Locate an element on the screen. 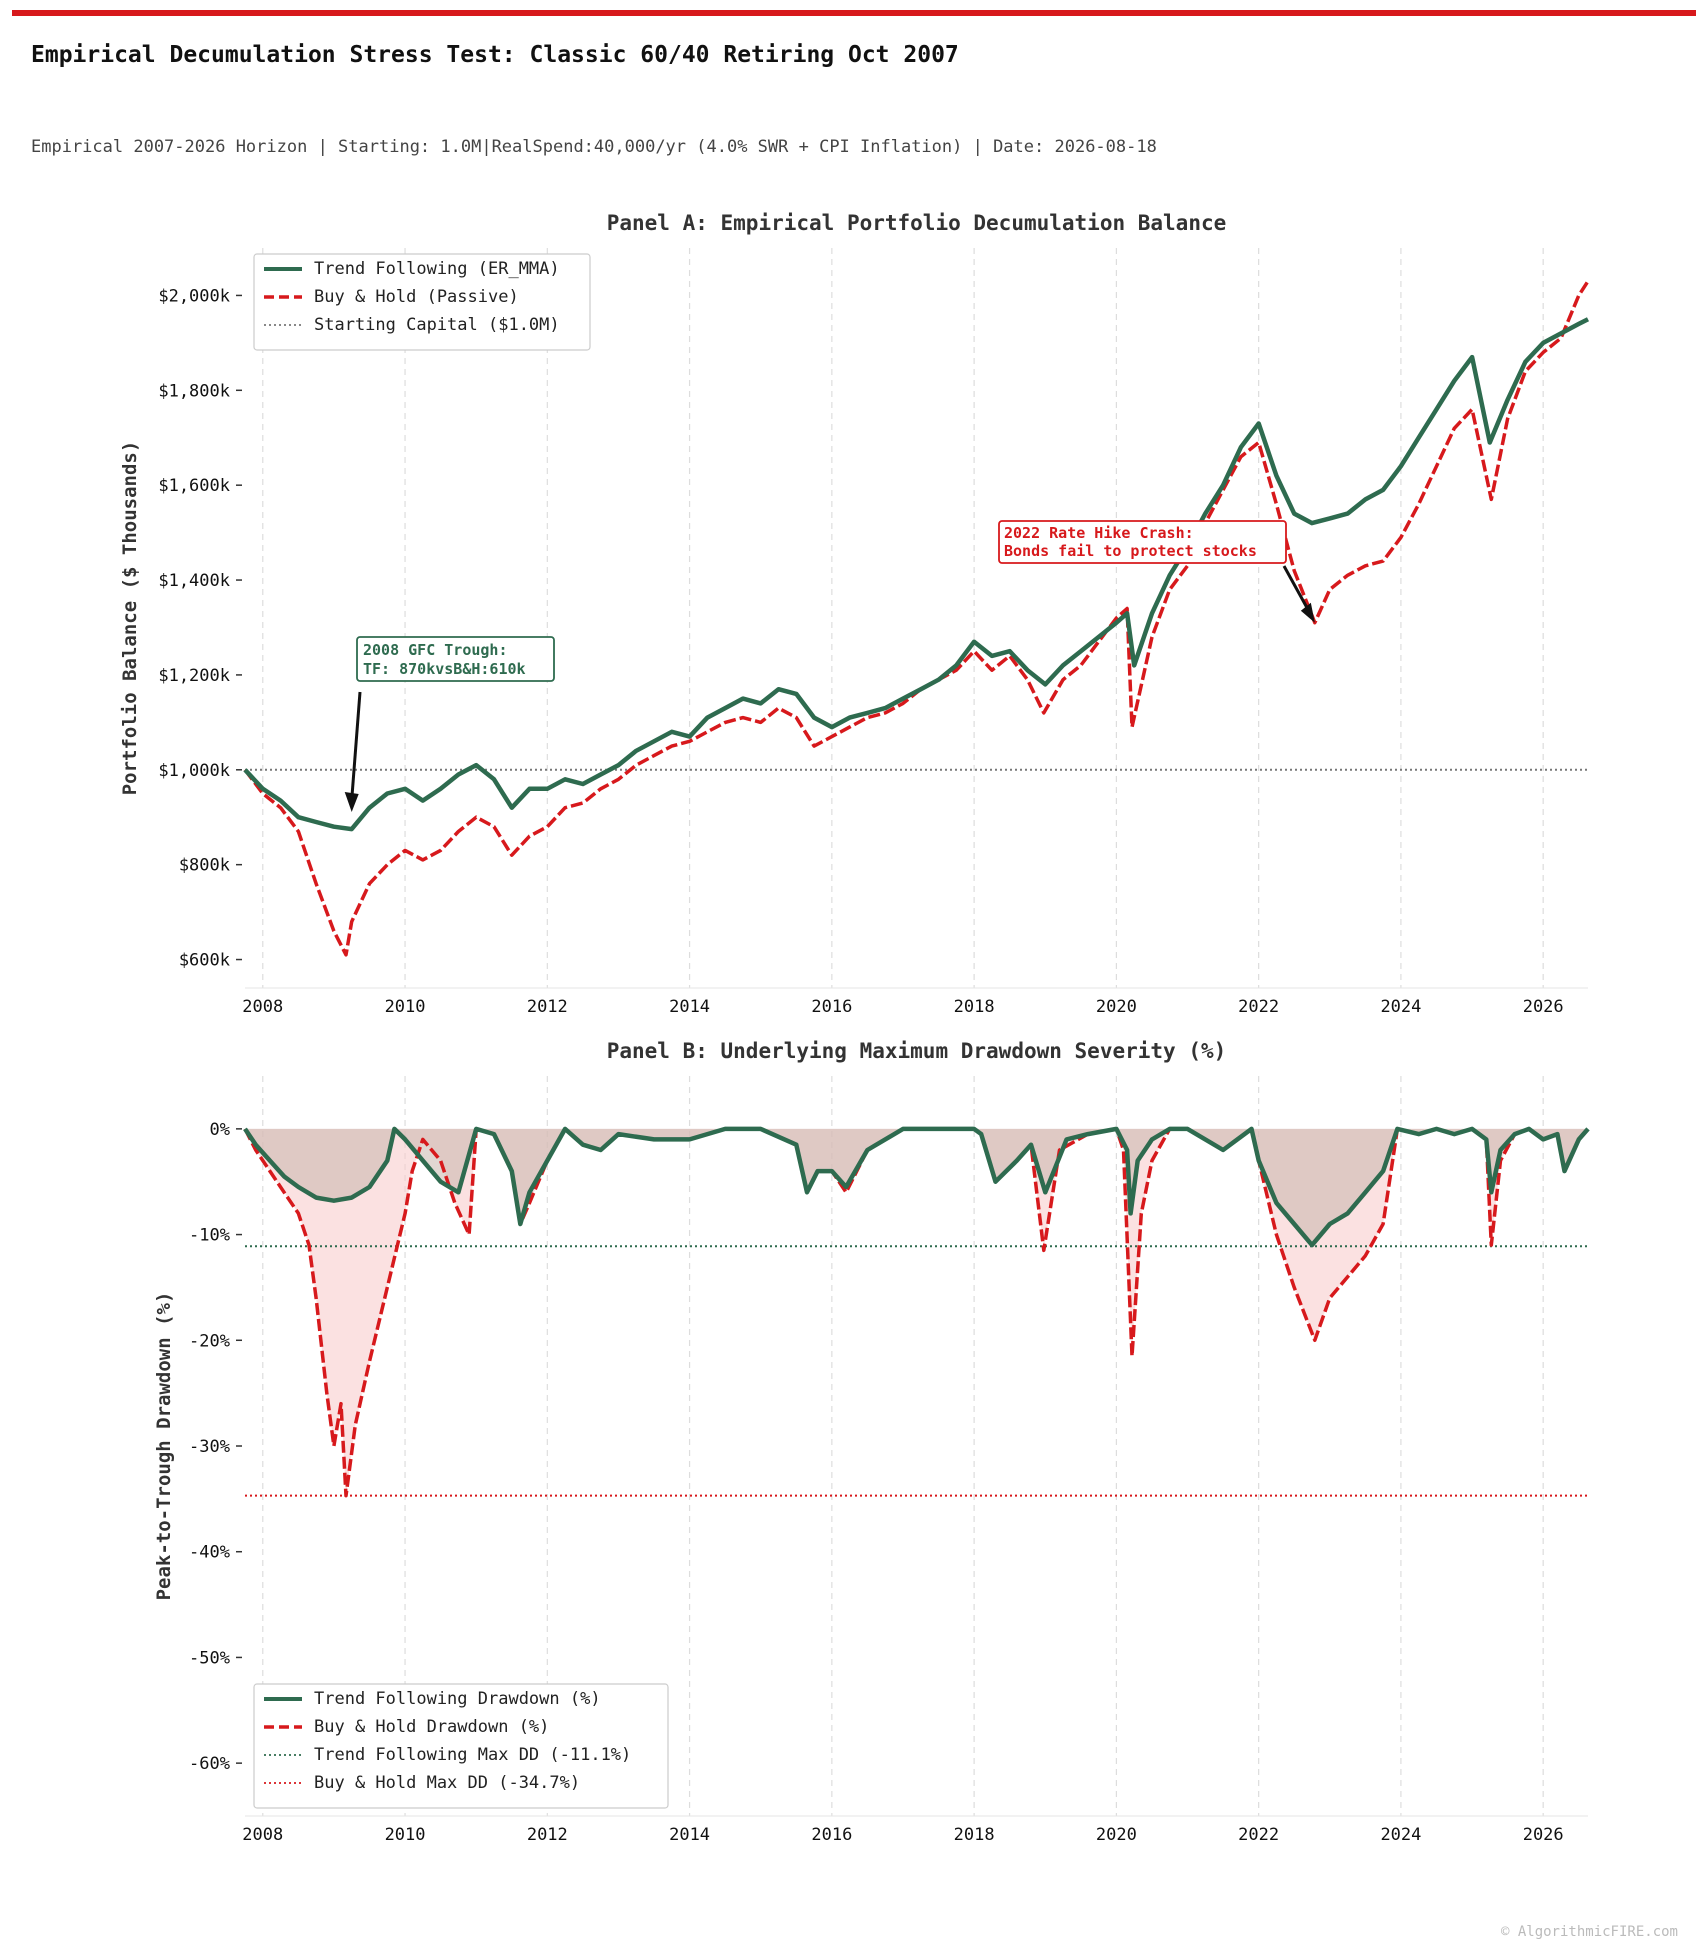 Image resolution: width=1708 pixels, height=1954 pixels. y-tick-label: $1,400k is located at coordinates (194, 581).